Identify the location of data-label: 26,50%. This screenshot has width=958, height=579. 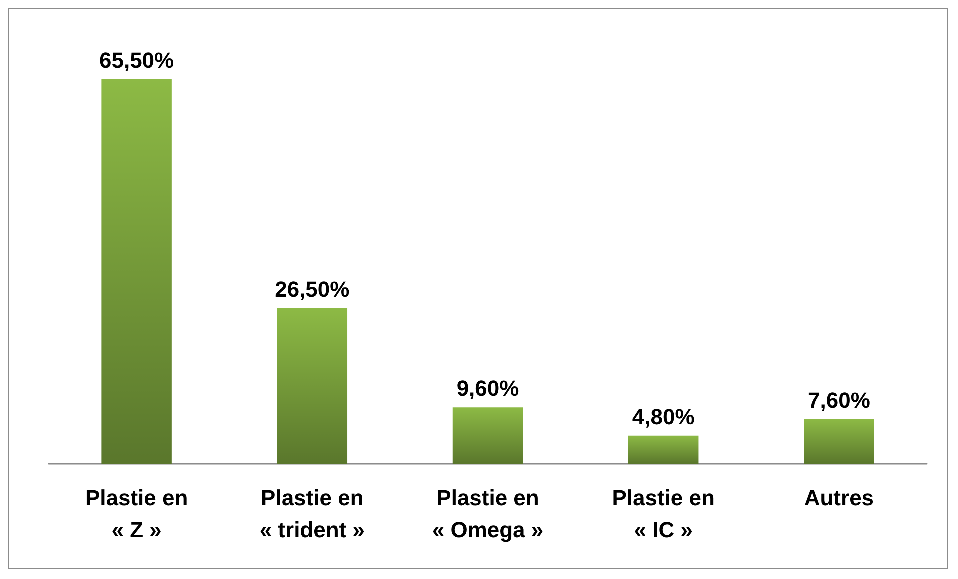
(312, 289).